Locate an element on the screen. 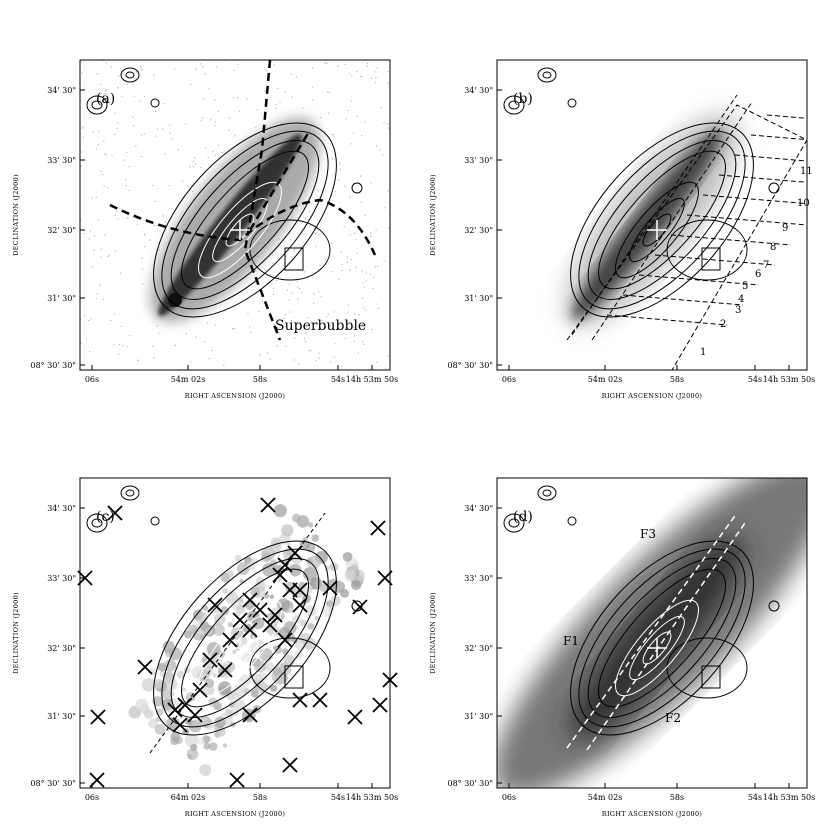 The height and width of the screenshot is (833, 830). strip-number: 10 is located at coordinates (803, 203).